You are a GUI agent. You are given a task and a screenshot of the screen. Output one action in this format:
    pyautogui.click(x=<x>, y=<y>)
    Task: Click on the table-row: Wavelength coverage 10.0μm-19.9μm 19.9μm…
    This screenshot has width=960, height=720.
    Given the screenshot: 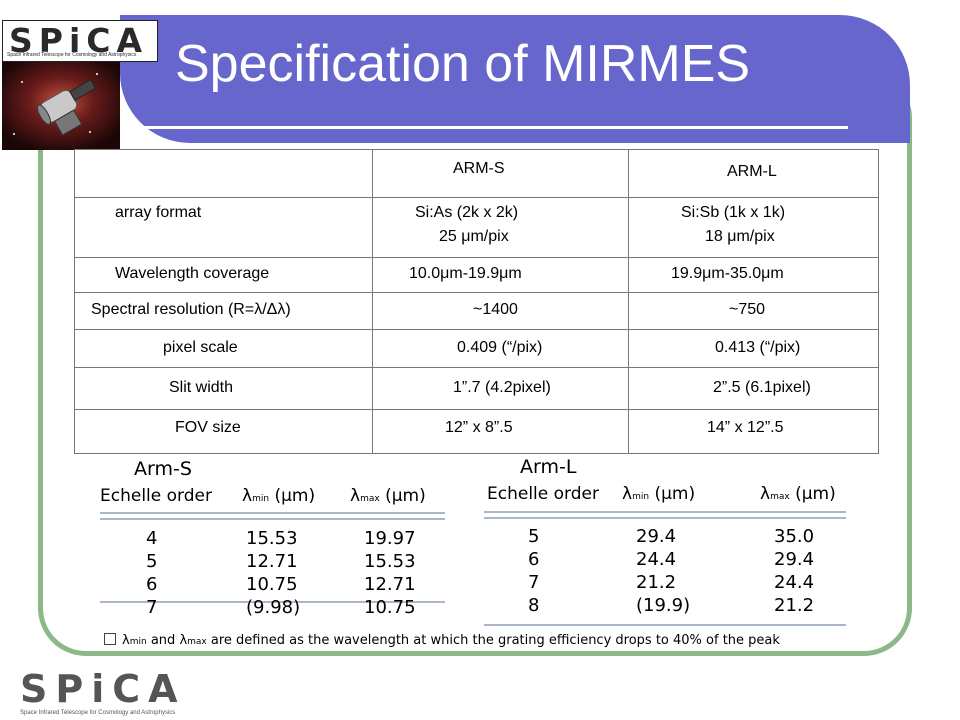 What is the action you would take?
    pyautogui.click(x=476, y=275)
    